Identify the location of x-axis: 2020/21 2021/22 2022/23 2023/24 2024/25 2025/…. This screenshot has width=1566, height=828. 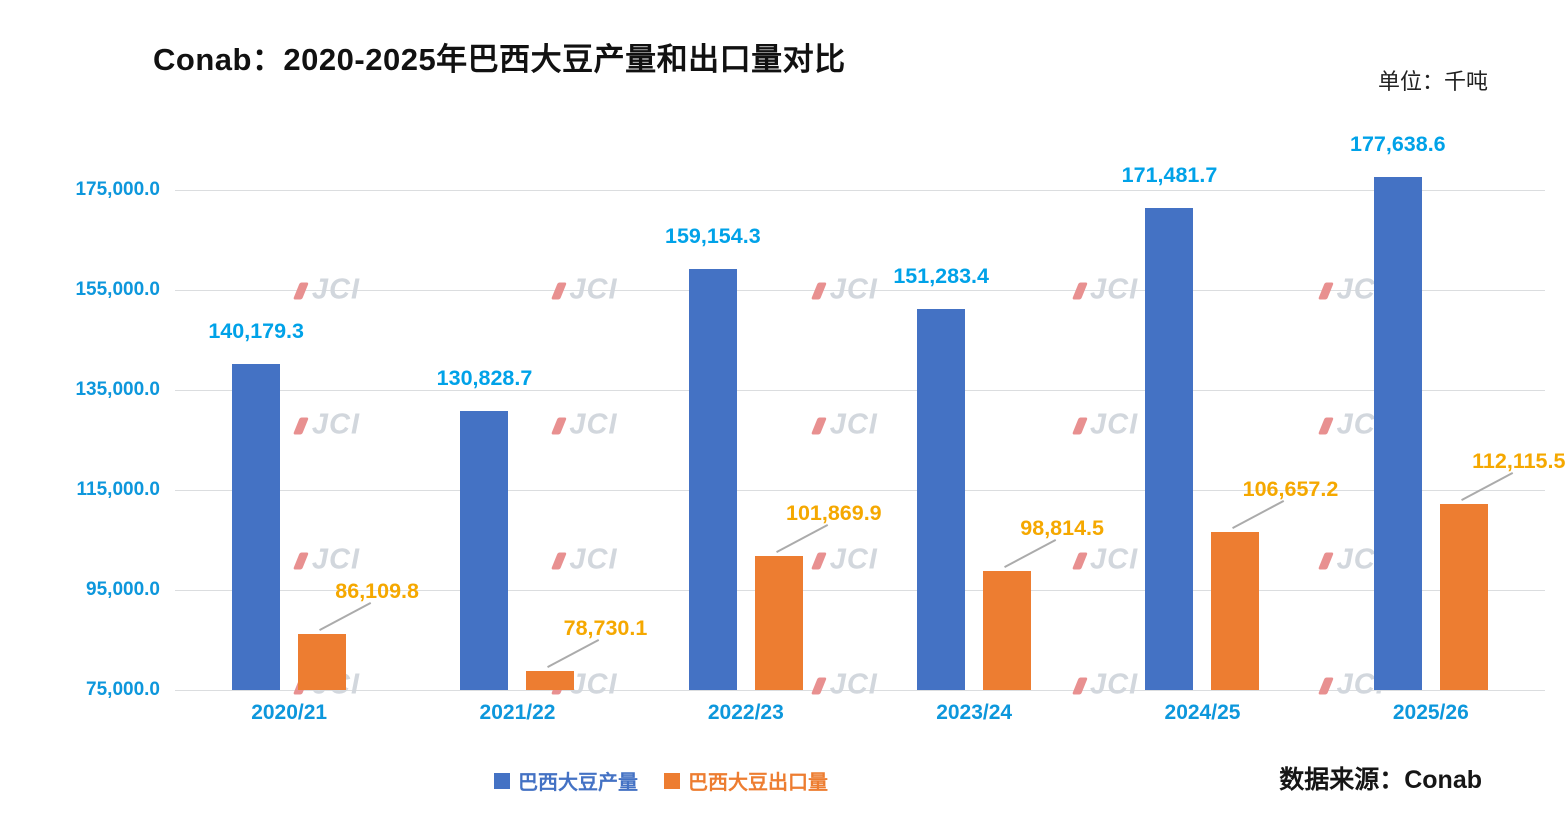
(860, 713).